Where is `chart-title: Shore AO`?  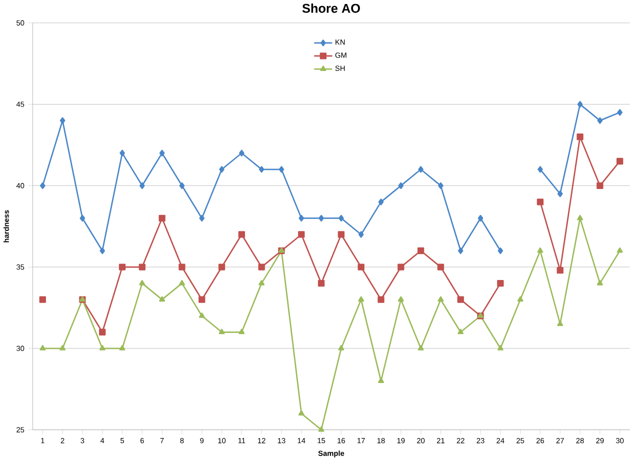
chart-title: Shore AO is located at coordinates (331, 8).